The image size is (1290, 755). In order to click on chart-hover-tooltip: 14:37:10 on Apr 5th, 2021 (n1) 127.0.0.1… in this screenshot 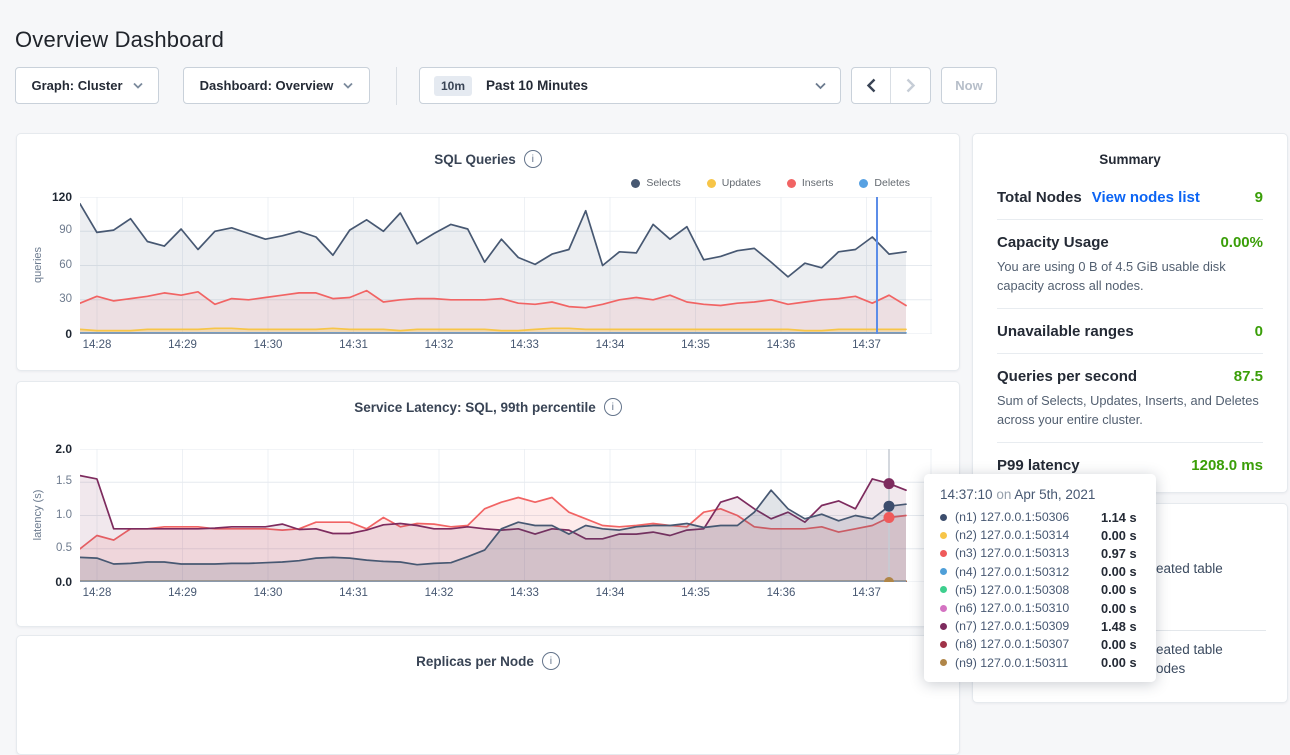, I will do `click(1040, 578)`.